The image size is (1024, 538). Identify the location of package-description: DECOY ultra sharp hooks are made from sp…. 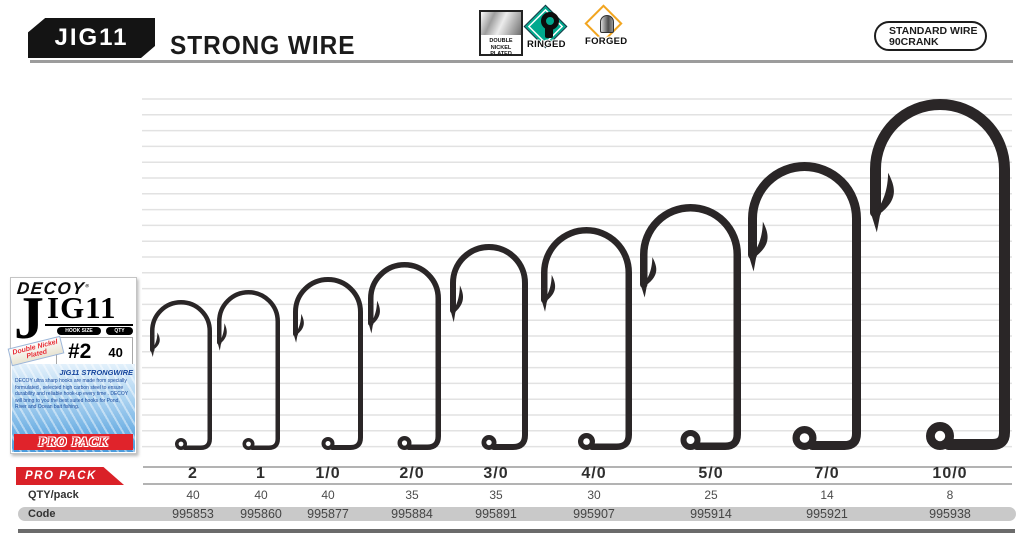
(72, 394).